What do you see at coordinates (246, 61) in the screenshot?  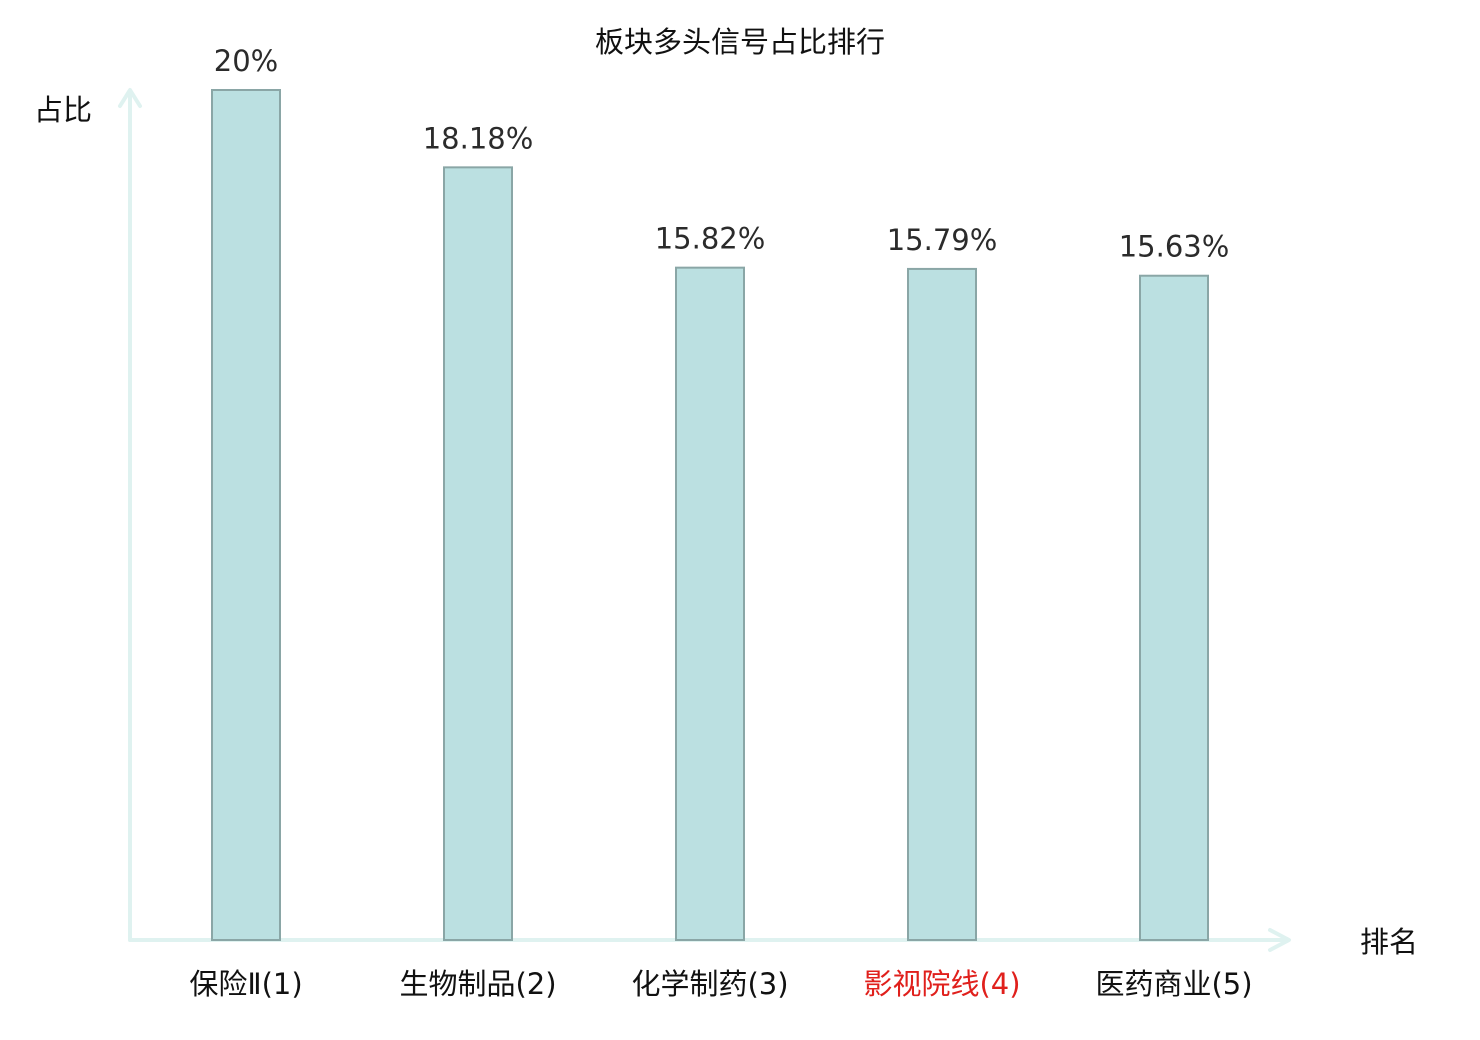 I see `value-label-1: 20%` at bounding box center [246, 61].